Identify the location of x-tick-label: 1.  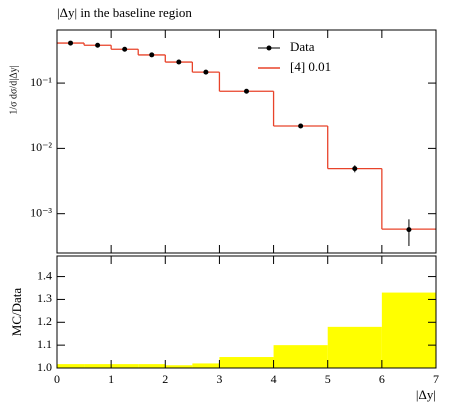
(111, 379).